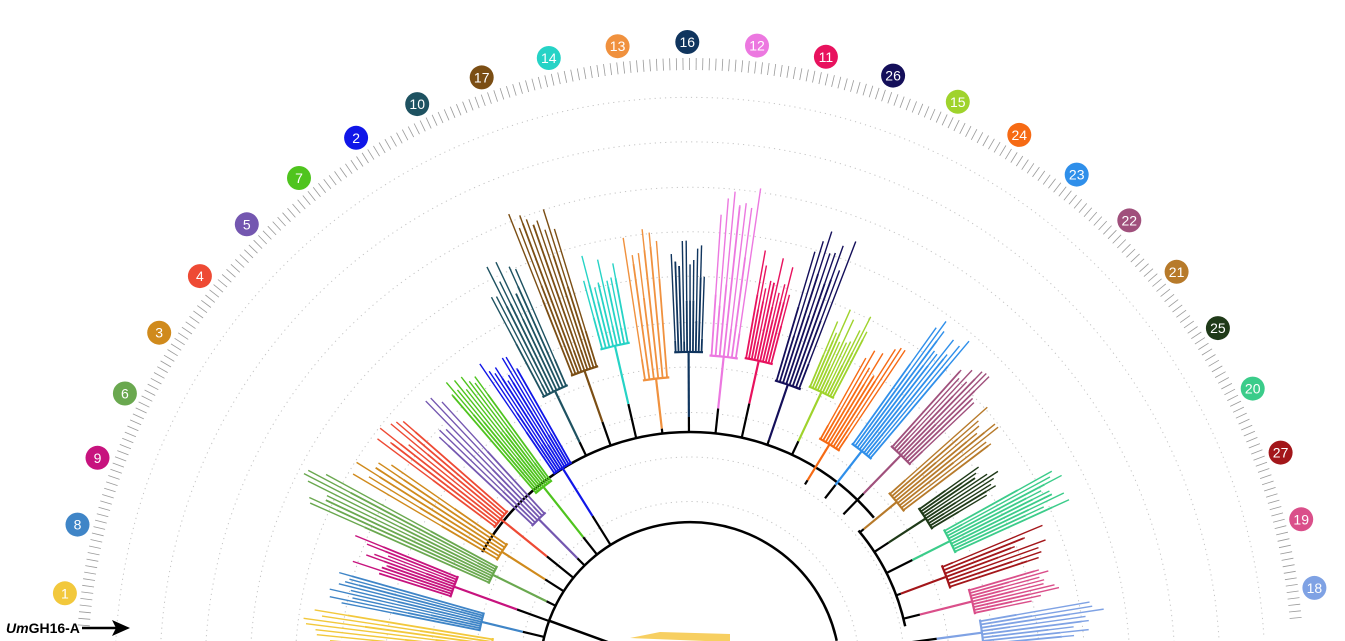 The height and width of the screenshot is (641, 1345). What do you see at coordinates (1076, 174) in the screenshot?
I see `clade-badge-23: 23` at bounding box center [1076, 174].